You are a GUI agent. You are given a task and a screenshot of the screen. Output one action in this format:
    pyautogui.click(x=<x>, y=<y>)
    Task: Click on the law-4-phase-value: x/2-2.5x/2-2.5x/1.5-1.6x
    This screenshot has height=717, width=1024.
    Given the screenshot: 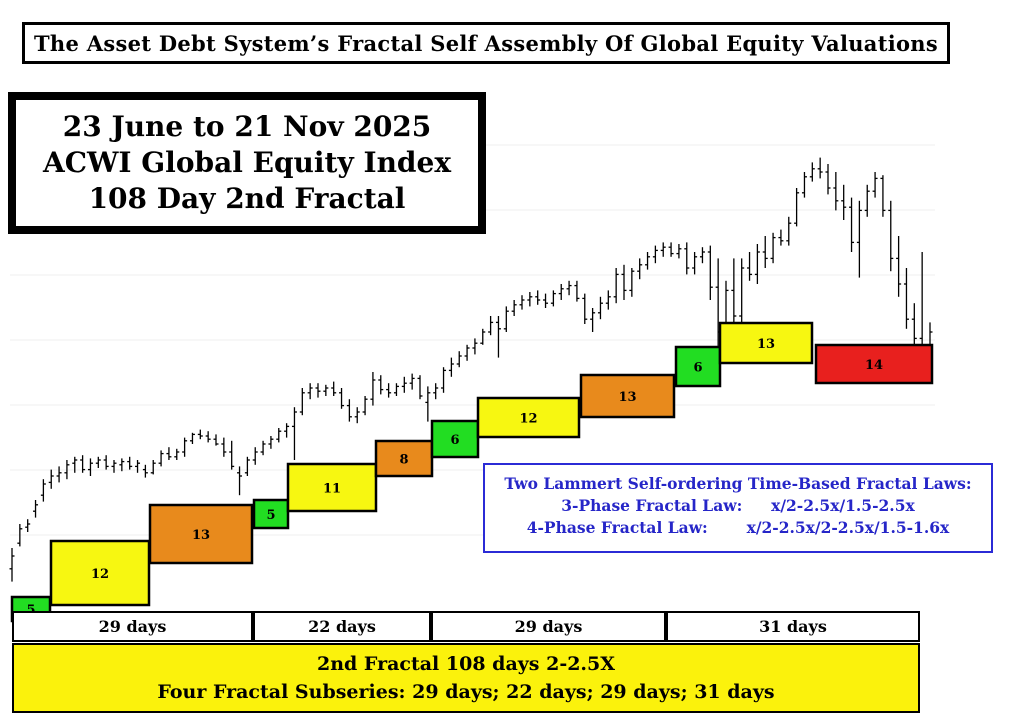 What is the action you would take?
    pyautogui.click(x=848, y=527)
    